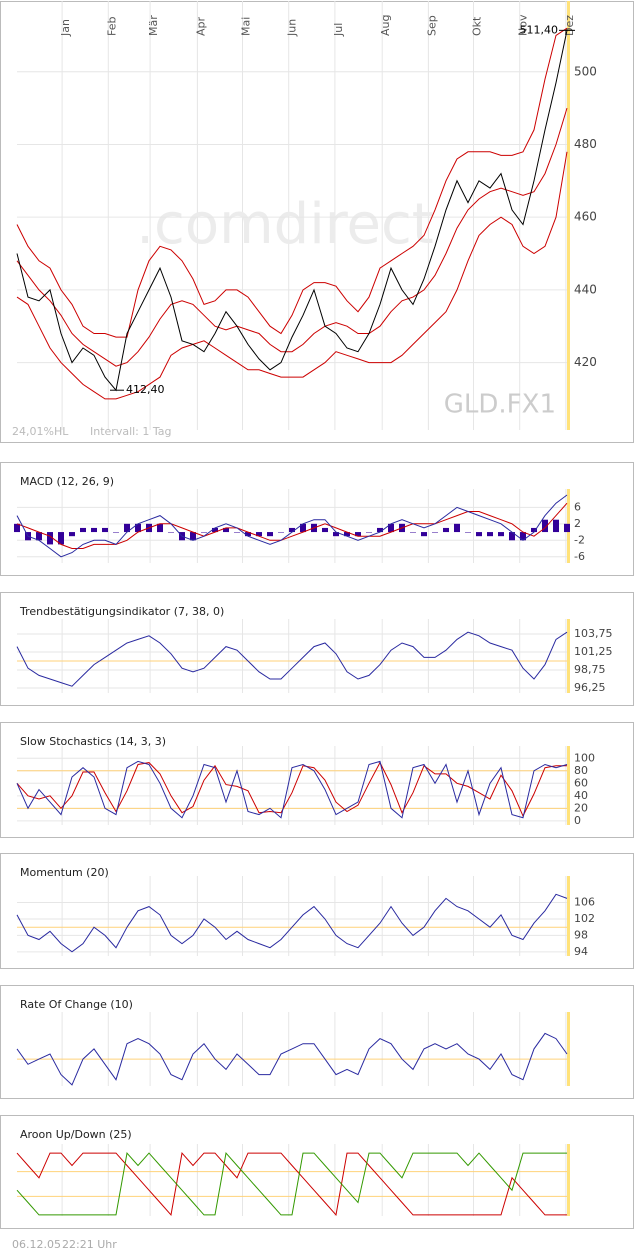 The width and height of the screenshot is (634, 1252). Describe the element at coordinates (65, 28) in the screenshot. I see `month-label: Jan` at that location.